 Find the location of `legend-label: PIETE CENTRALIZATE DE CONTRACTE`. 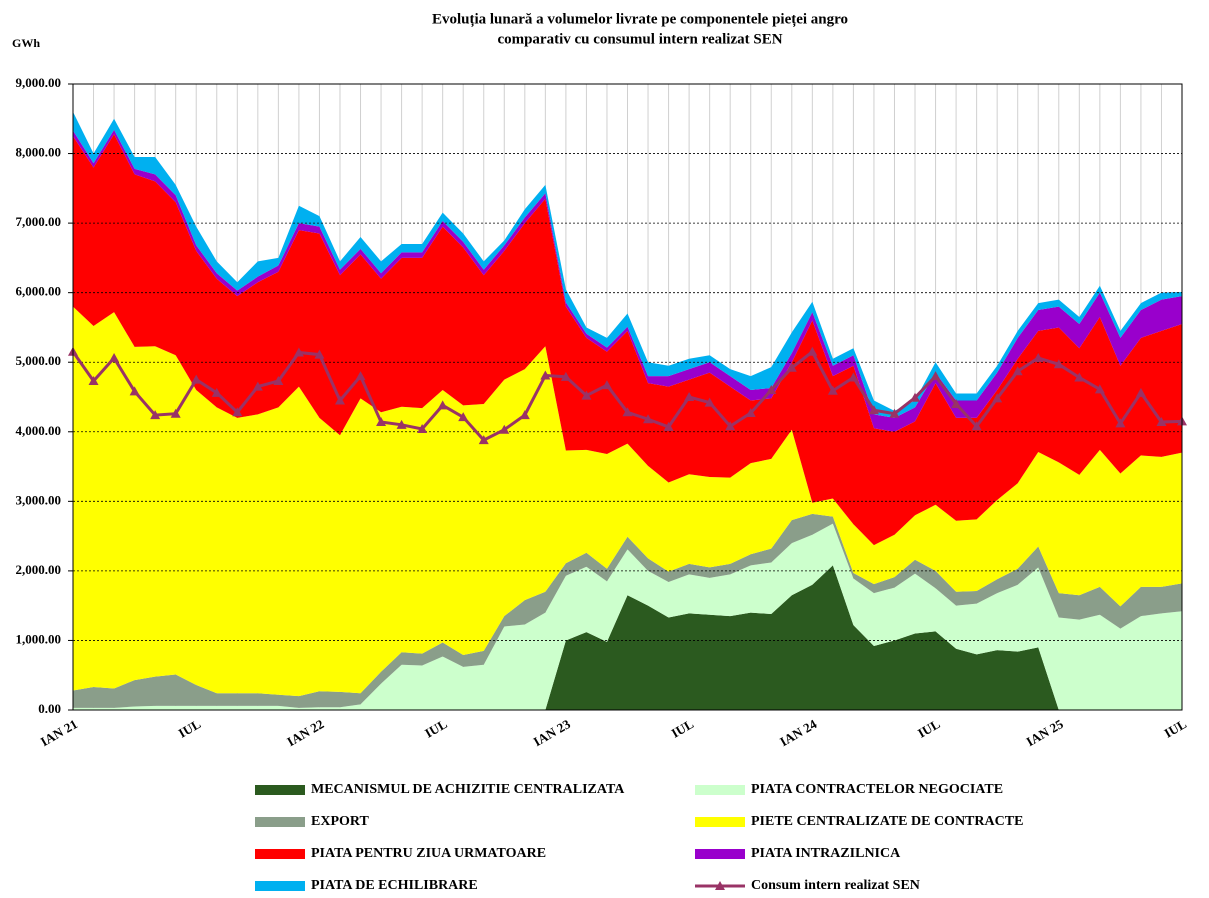

legend-label: PIETE CENTRALIZATE DE CONTRACTE is located at coordinates (887, 821).